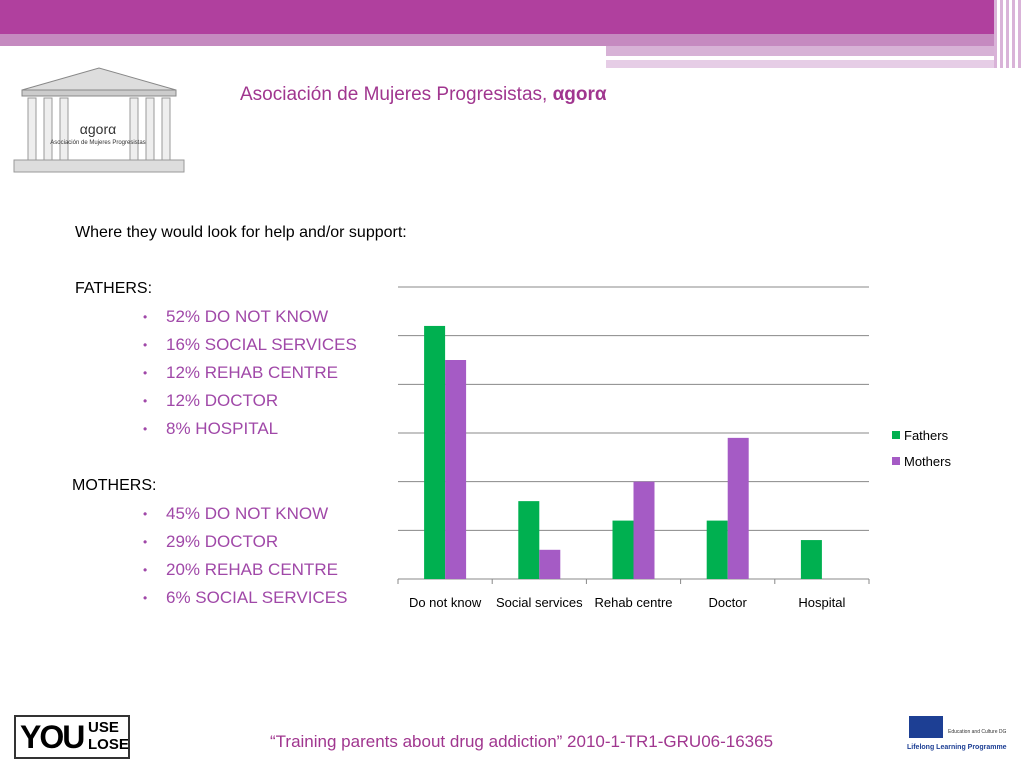  What do you see at coordinates (445, 602) in the screenshot?
I see `x-tick-label: Do not know` at bounding box center [445, 602].